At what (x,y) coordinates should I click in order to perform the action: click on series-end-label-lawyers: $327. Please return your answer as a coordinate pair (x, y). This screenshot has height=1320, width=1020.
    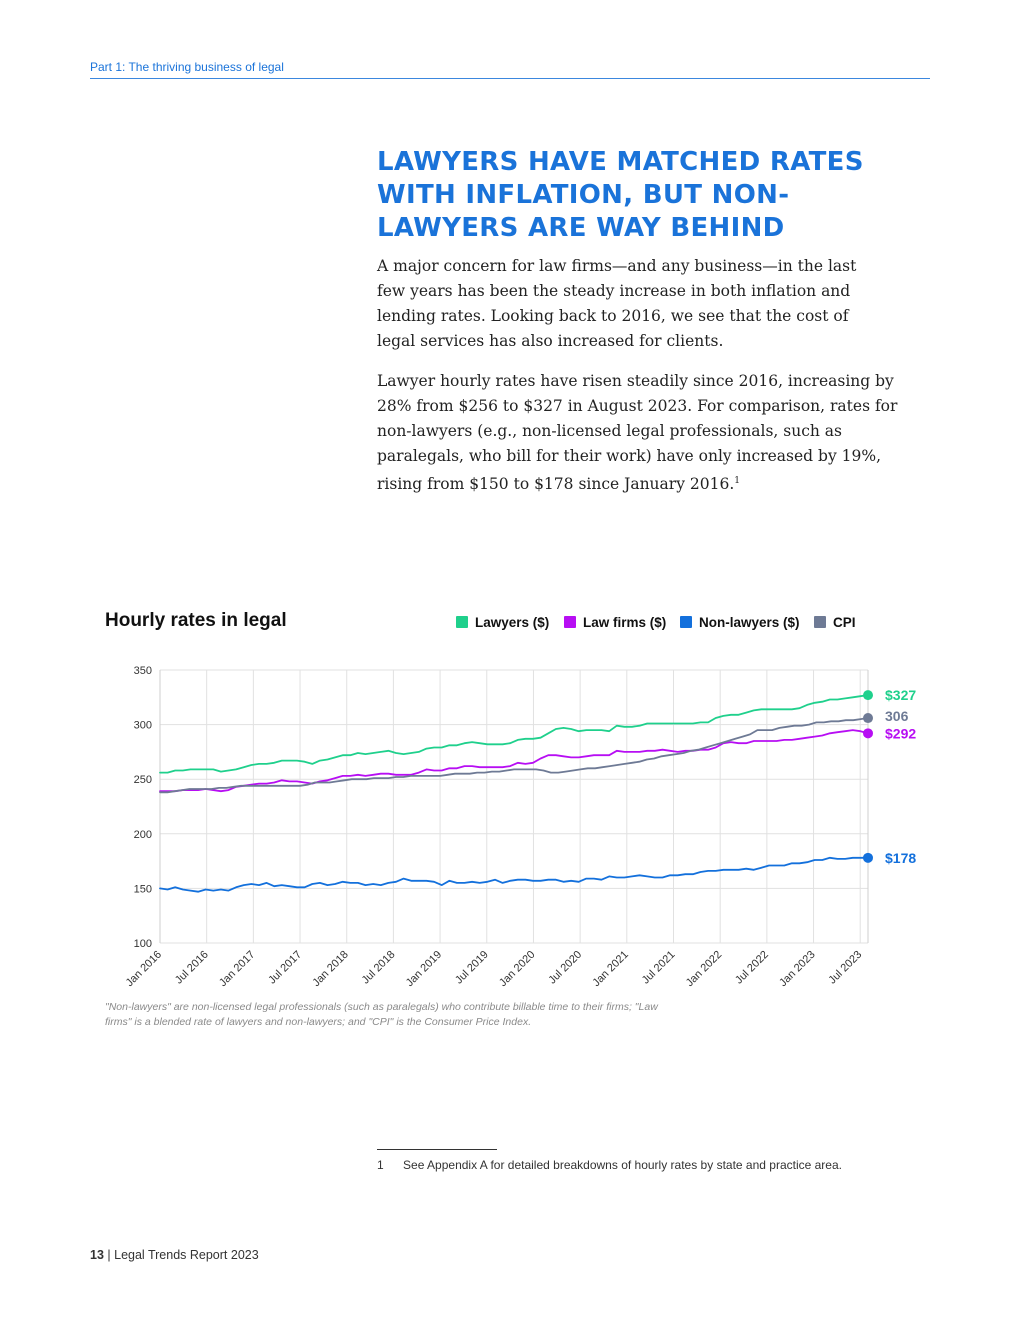
    Looking at the image, I should click on (900, 695).